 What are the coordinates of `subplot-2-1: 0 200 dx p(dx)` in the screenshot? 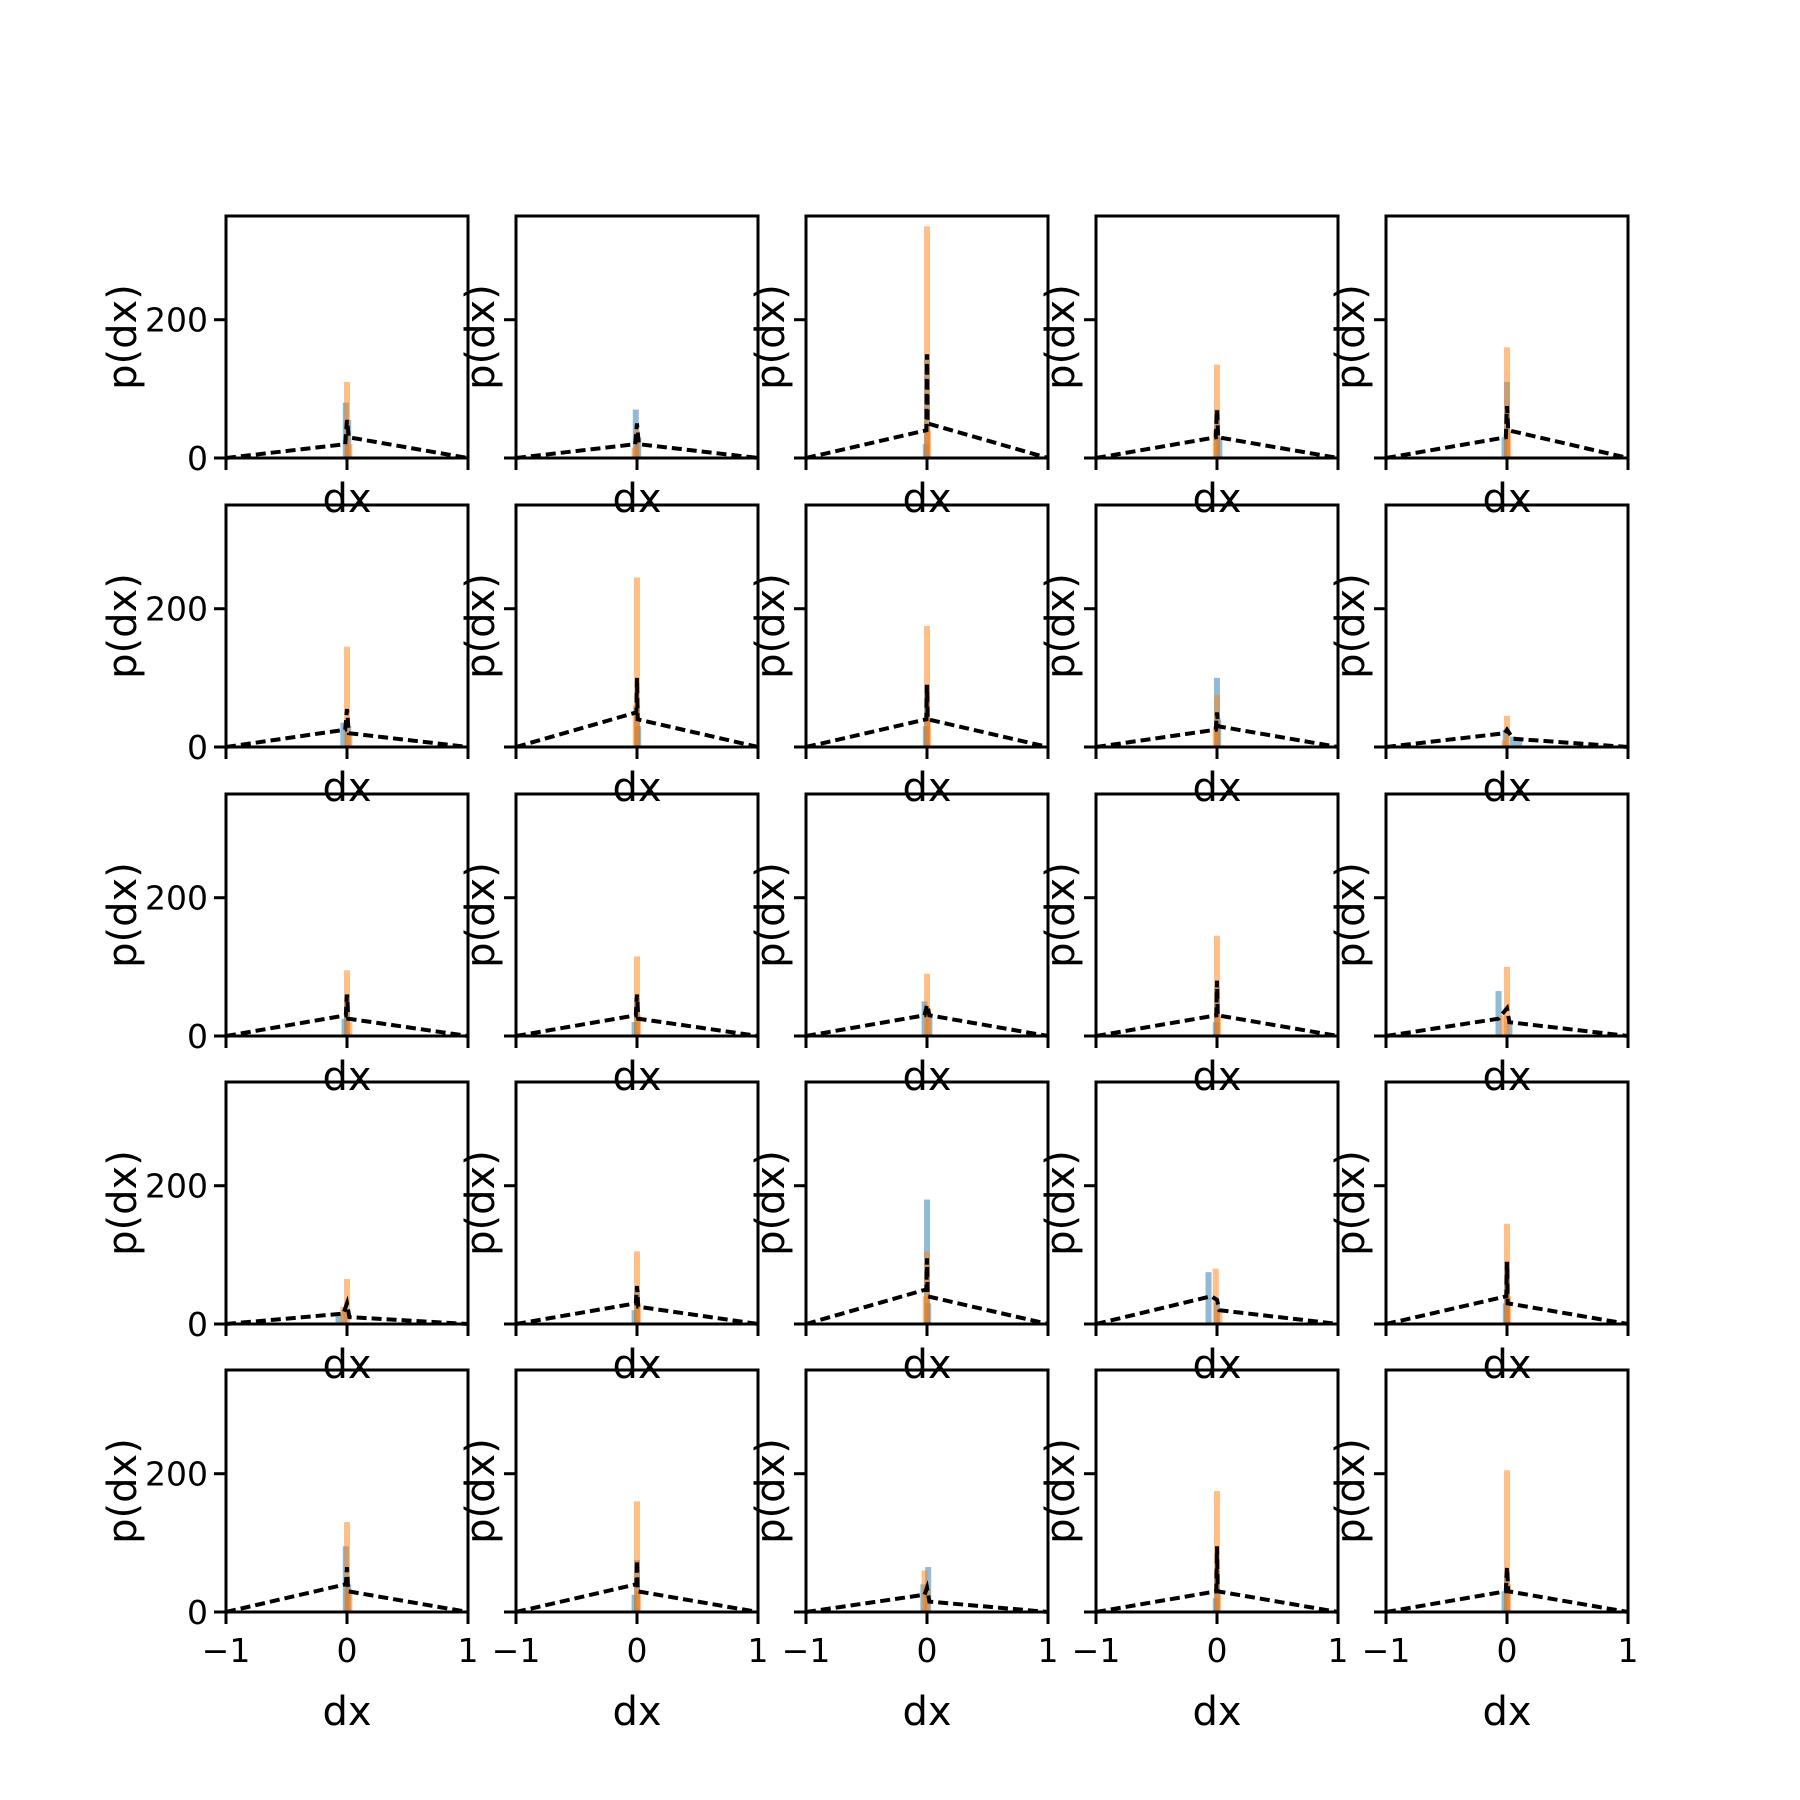 It's located at (285, 657).